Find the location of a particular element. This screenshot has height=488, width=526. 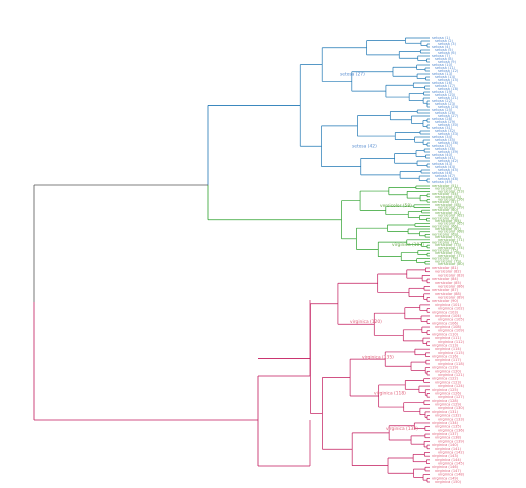

leaf-label: virginica (124) is located at coordinates (451, 386).